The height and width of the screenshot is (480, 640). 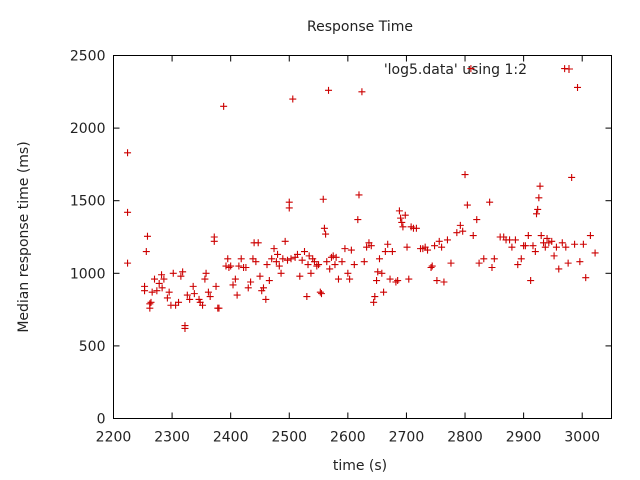 I want to click on legend: 'log5.data' using 1:2, so click(x=478, y=70).